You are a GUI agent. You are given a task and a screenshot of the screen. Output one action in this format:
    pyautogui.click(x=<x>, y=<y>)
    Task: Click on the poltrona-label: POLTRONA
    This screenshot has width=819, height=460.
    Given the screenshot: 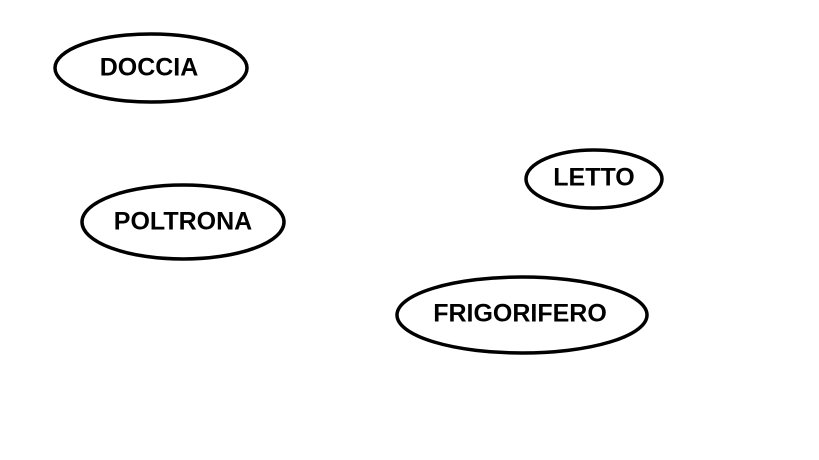 What is the action you would take?
    pyautogui.click(x=183, y=221)
    